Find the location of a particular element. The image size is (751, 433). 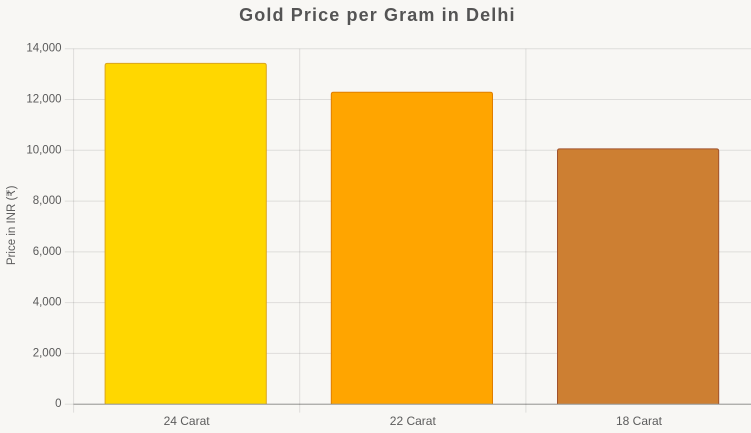

svg-text: 10,000 is located at coordinates (43, 150).